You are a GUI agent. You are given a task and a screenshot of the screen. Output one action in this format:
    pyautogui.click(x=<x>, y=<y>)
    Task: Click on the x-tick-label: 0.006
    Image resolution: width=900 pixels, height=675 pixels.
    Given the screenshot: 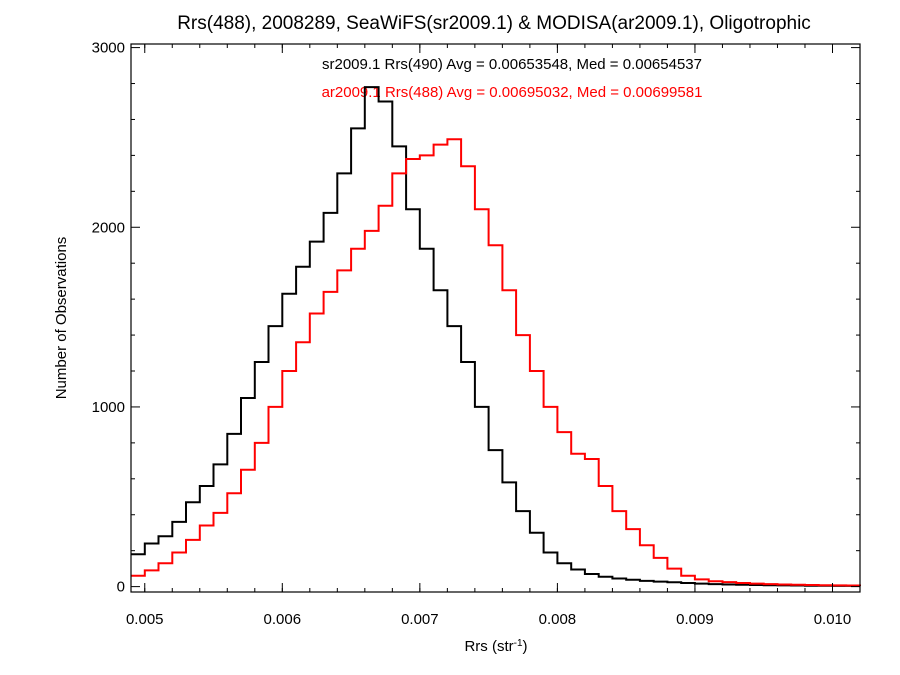 What is the action you would take?
    pyautogui.click(x=283, y=619)
    